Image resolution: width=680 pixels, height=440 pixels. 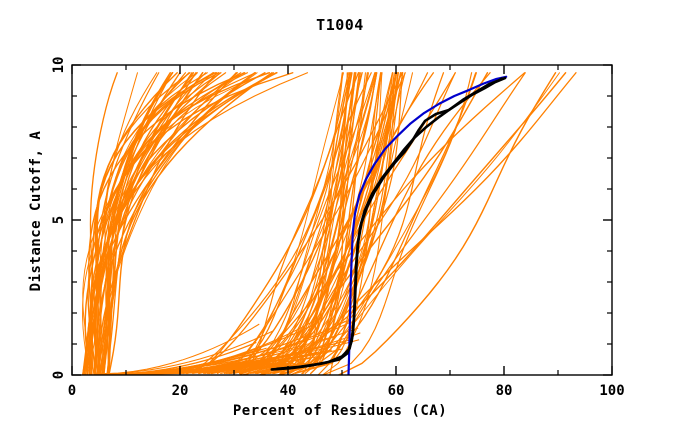 I want to click on x-tick-label: 60, so click(x=396, y=391).